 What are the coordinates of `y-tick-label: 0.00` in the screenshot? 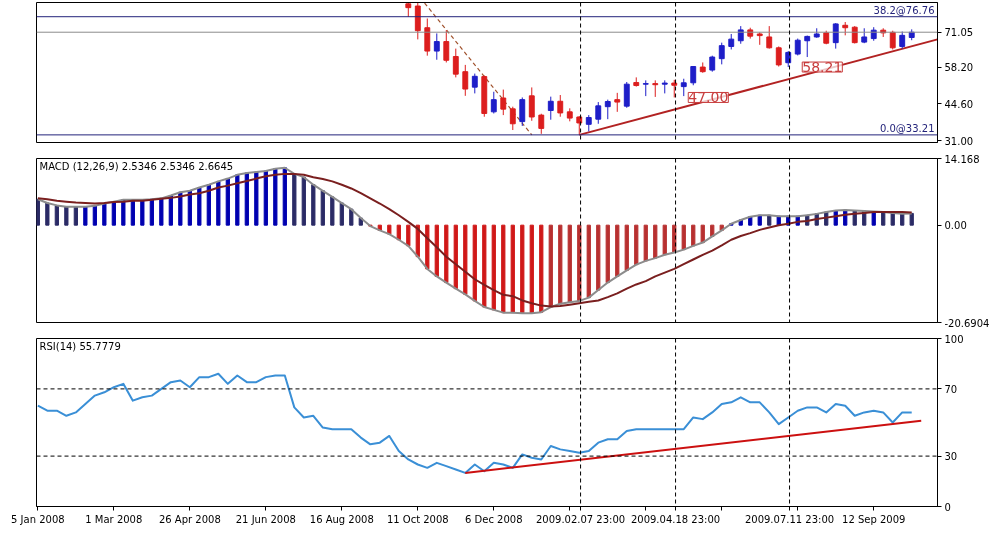 It's located at (955, 226).